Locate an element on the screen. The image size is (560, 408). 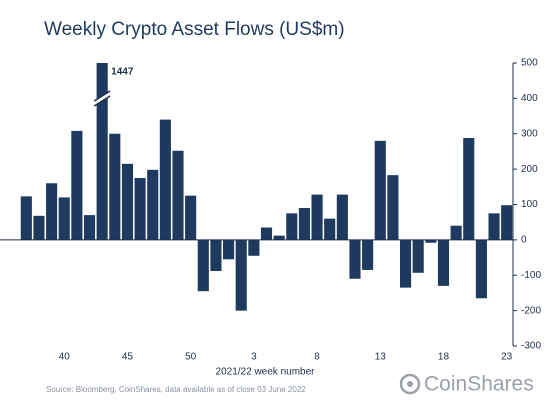
logo-icon is located at coordinates (410, 384).